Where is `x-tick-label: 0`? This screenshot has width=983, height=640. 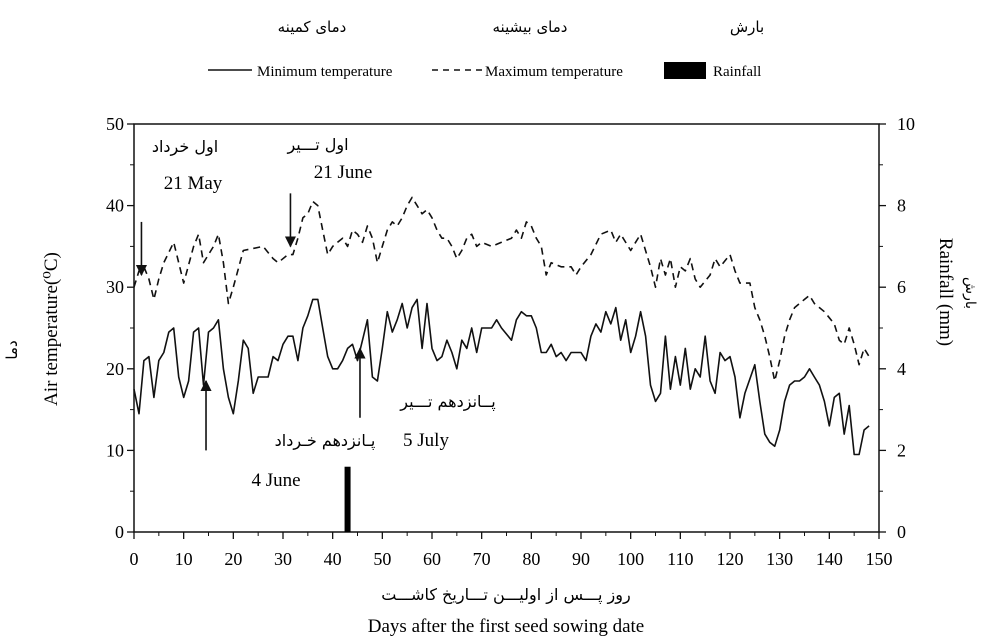
x-tick-label: 0 is located at coordinates (134, 559).